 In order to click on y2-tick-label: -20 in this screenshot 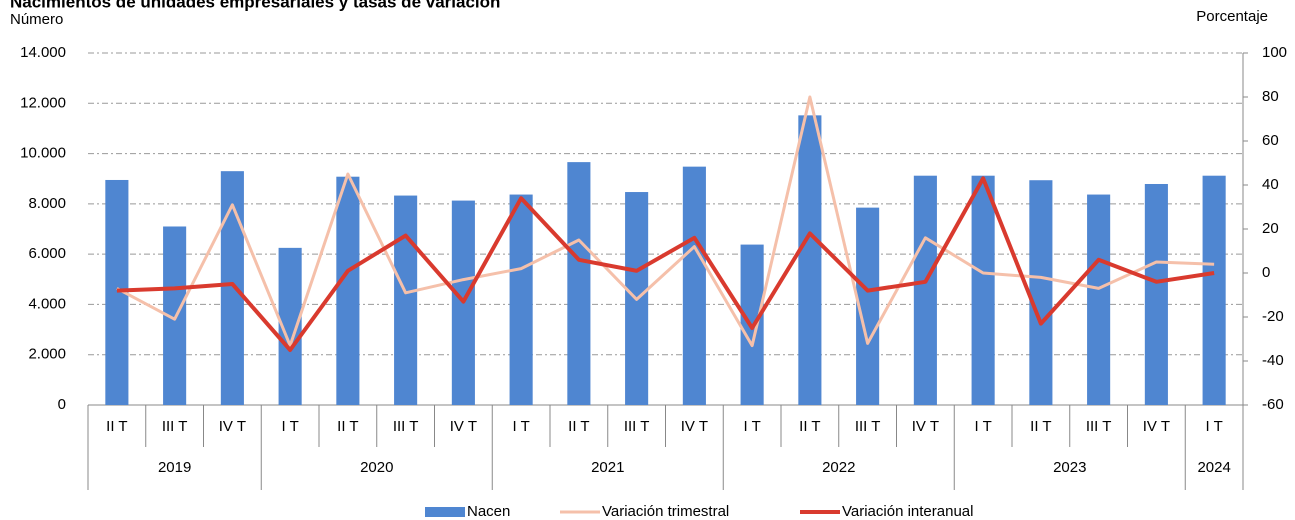, I will do `click(1273, 316)`.